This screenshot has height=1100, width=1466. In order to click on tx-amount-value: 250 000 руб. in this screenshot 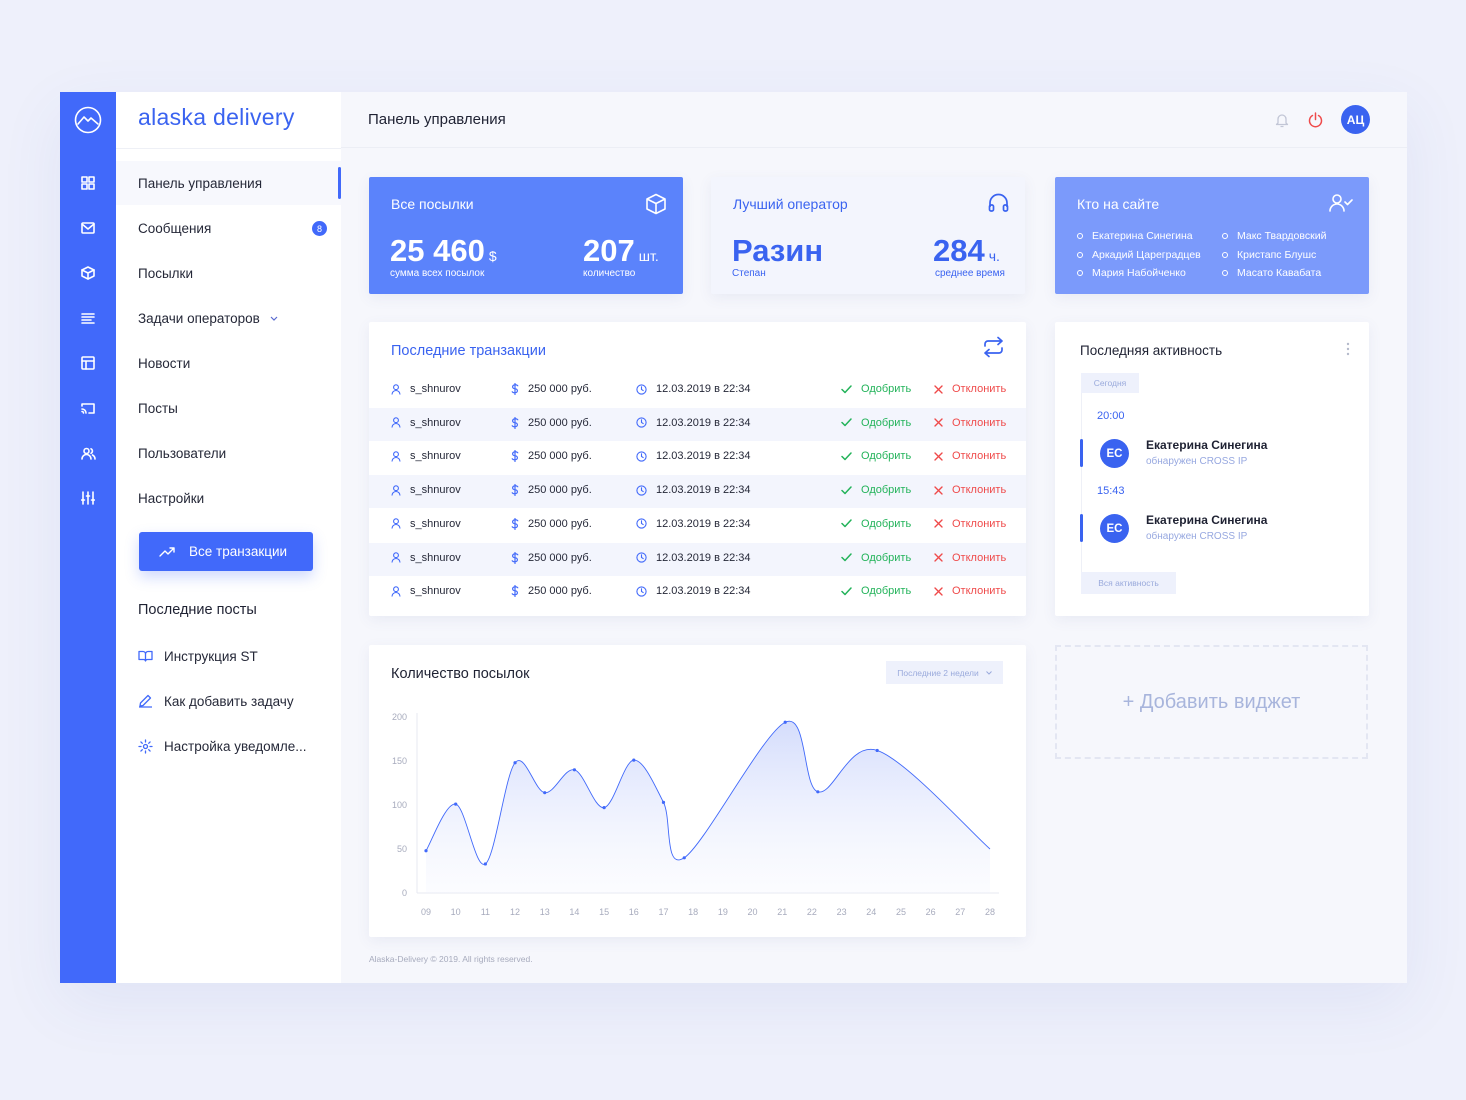, I will do `click(560, 523)`.